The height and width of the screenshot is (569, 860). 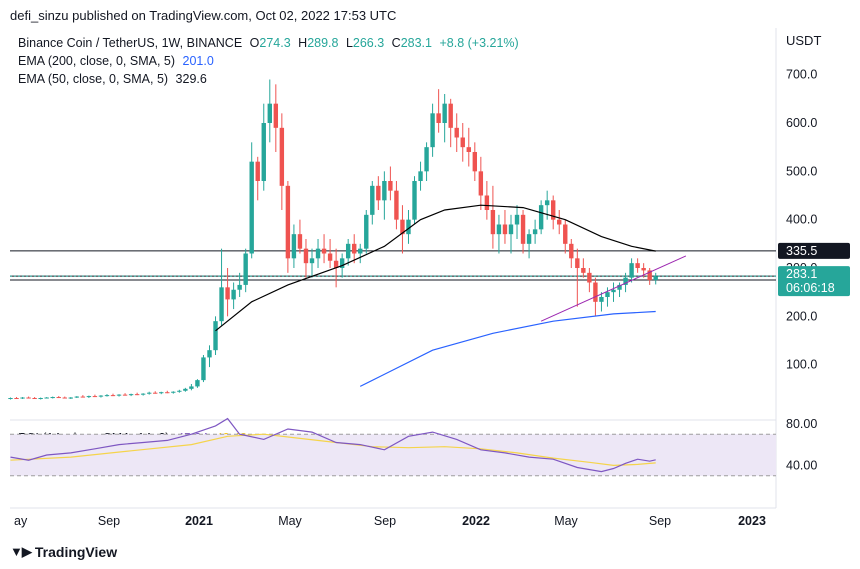 I want to click on ema50-value: 329.6, so click(x=191, y=79).